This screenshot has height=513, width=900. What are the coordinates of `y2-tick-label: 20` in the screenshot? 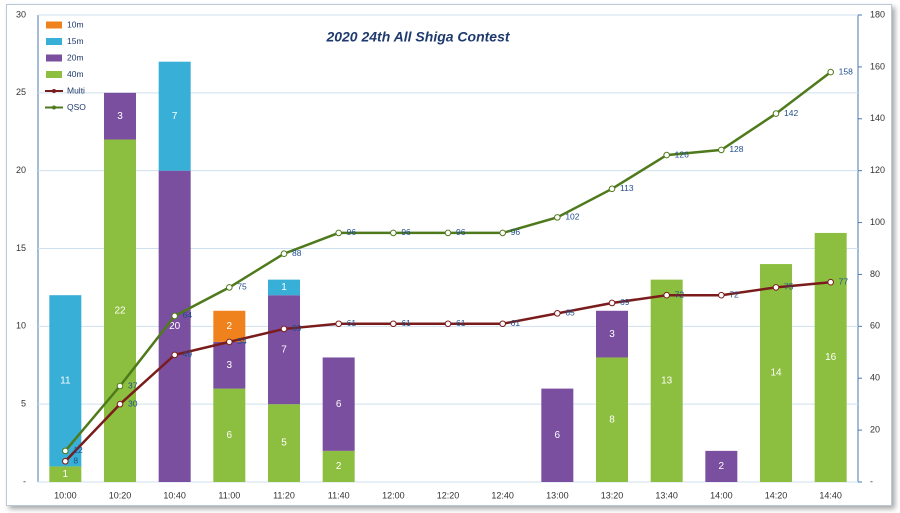 It's located at (875, 429).